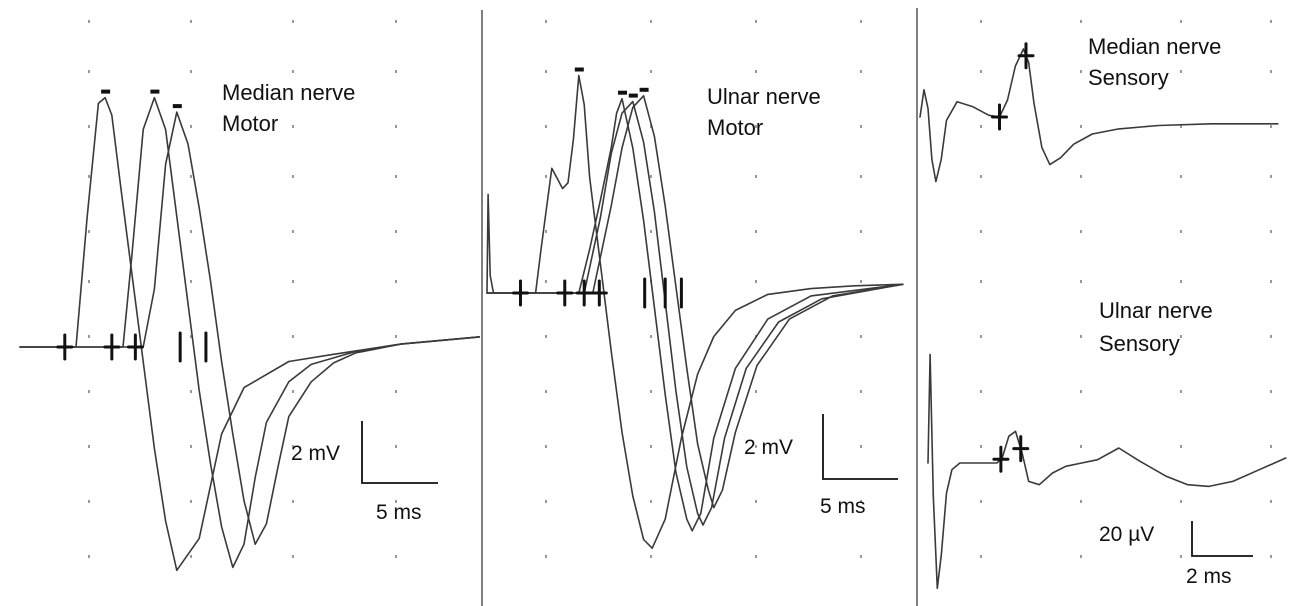 This screenshot has width=1296, height=606. Describe the element at coordinates (1156, 310) in the screenshot. I see `ulnar-sensory-label-line1: Ulnar nerve` at that location.